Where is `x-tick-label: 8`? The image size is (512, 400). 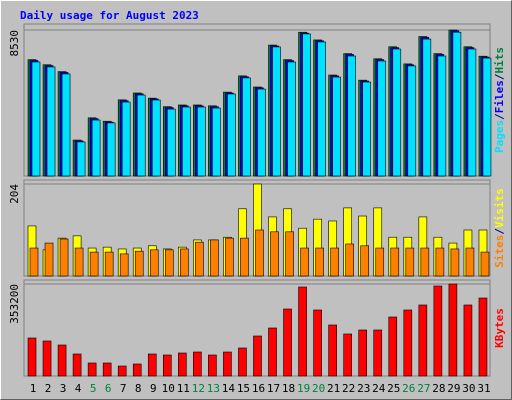 x-tick-label: 8 is located at coordinates (138, 388).